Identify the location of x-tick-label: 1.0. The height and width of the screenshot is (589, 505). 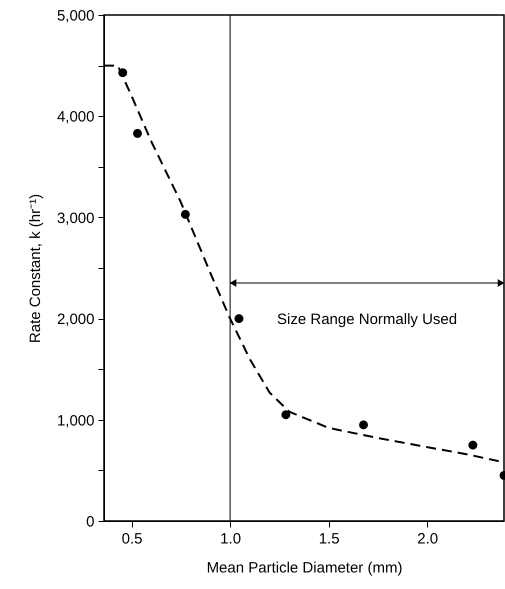
(231, 539).